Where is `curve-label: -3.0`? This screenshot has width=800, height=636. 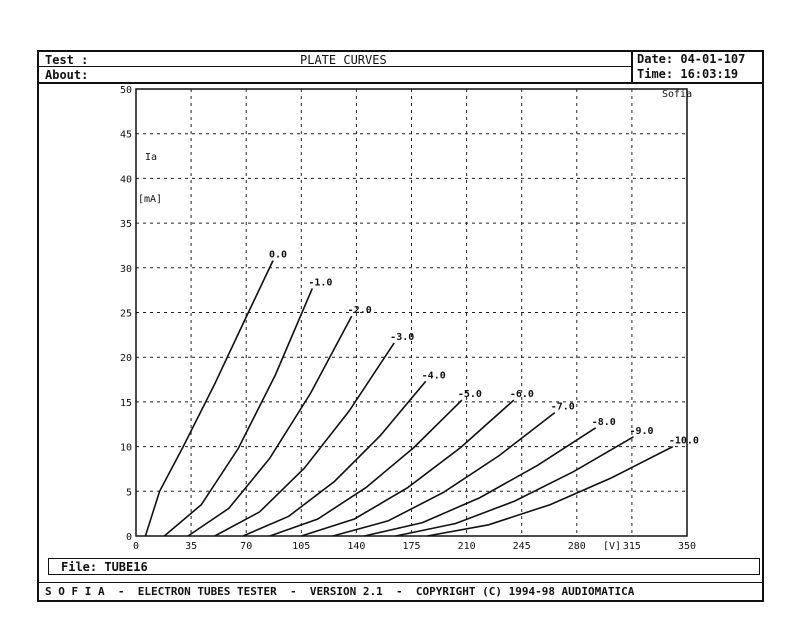 curve-label: -3.0 is located at coordinates (402, 337).